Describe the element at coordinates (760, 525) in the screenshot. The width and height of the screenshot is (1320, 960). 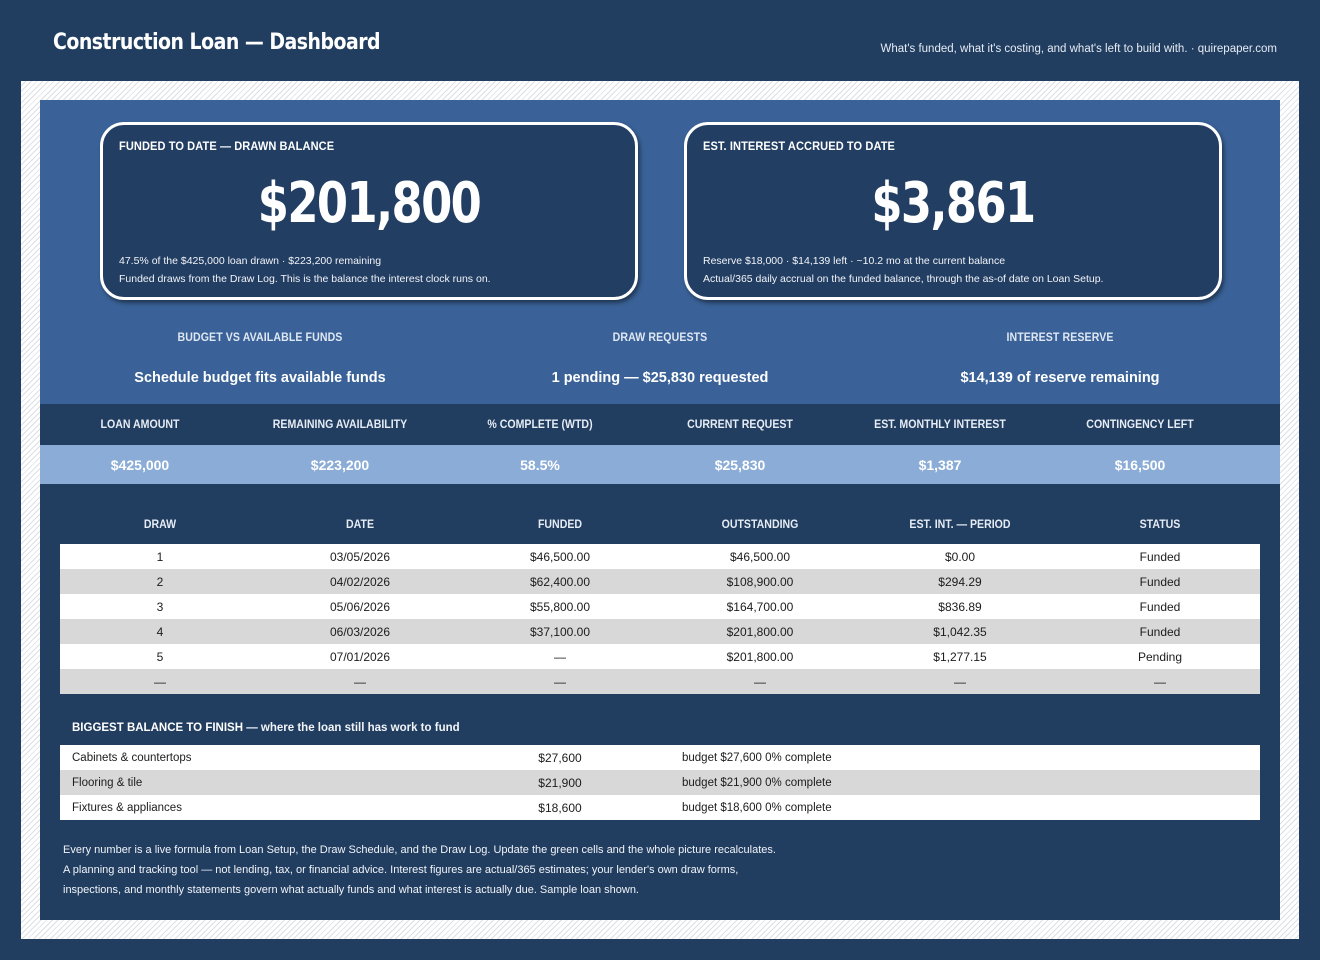
I see `column-header: OUTSTANDING` at that location.